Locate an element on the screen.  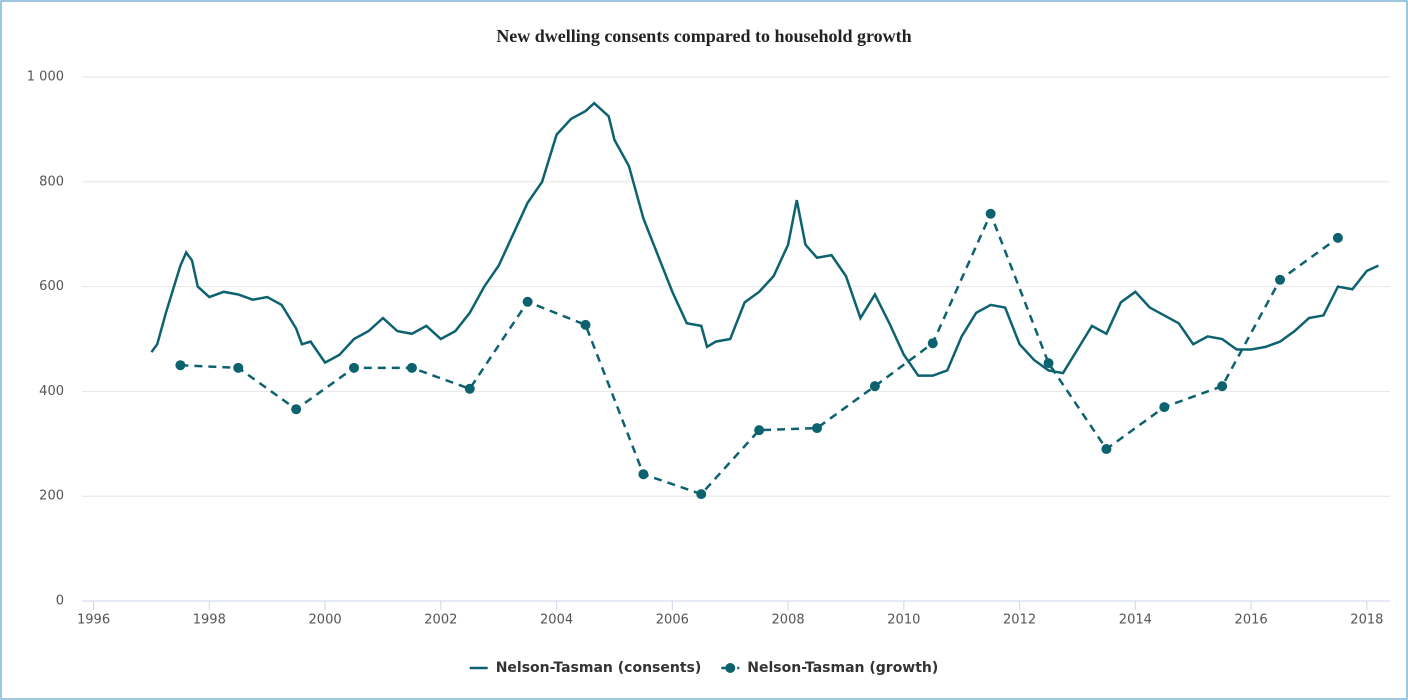
x-tick-label: 2000 is located at coordinates (325, 620).